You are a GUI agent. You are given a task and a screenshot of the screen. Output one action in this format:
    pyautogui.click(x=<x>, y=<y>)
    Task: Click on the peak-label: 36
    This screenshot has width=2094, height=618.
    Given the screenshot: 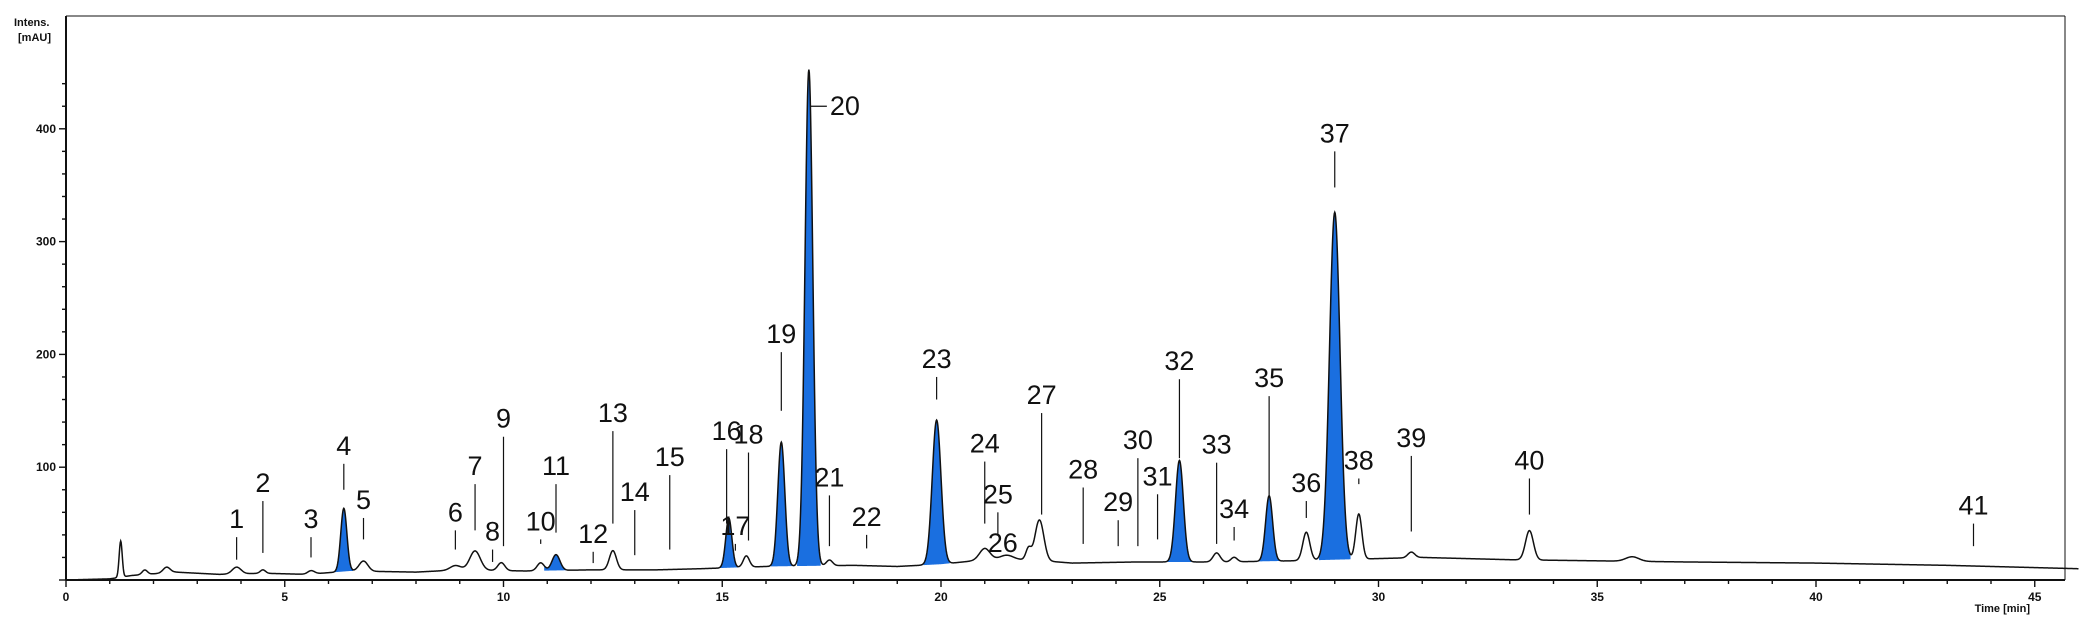 What is the action you would take?
    pyautogui.click(x=1306, y=483)
    